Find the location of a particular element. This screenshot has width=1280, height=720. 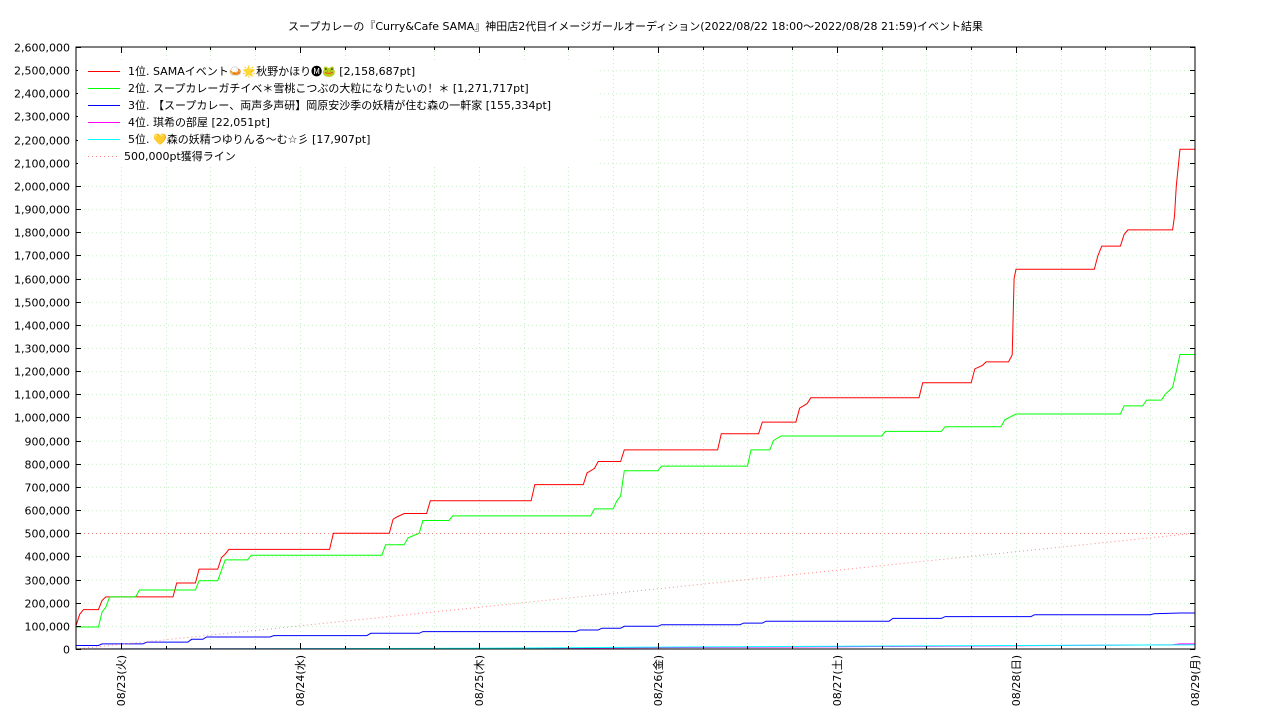

y-tick-label: 100,000 is located at coordinates (48, 627).